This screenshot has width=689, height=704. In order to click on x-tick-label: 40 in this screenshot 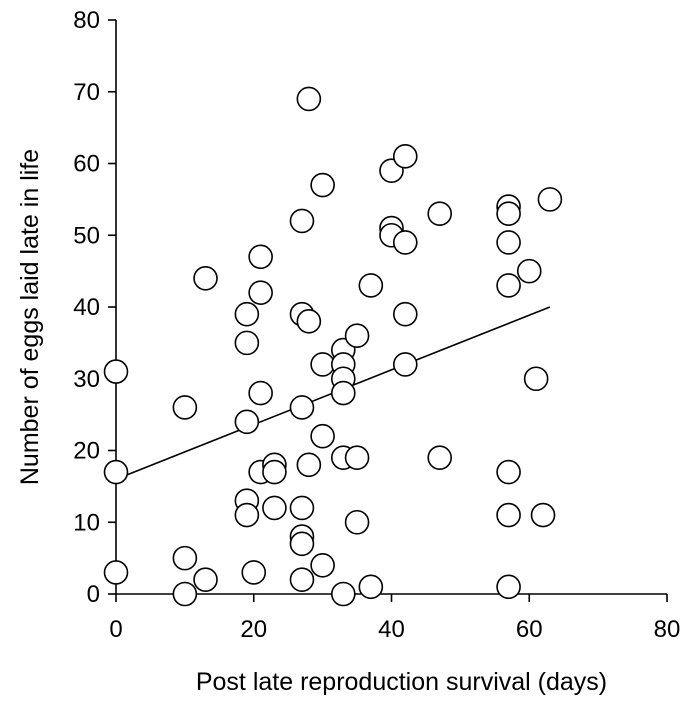, I will do `click(391, 629)`.